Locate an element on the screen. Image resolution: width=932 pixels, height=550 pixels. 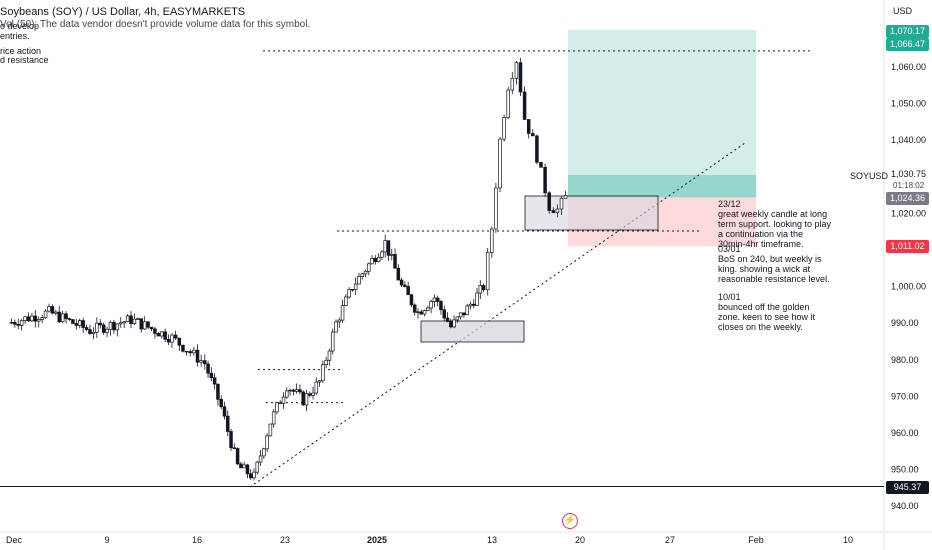
y-tick-label: 990.00 is located at coordinates (905, 323).